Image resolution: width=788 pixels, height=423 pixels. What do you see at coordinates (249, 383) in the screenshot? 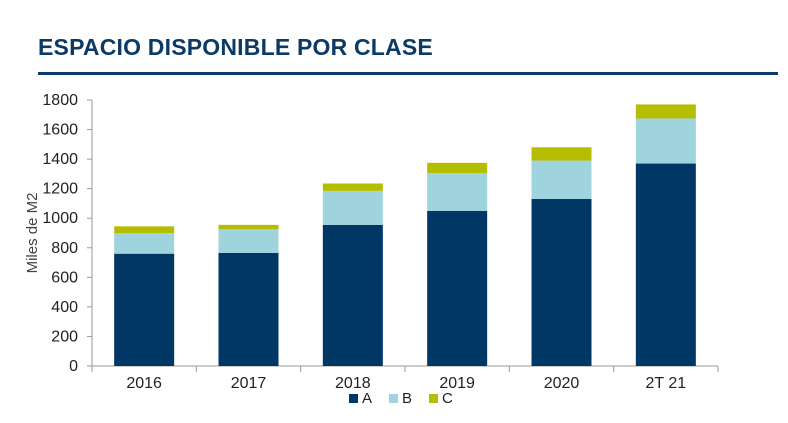
I see `x-tick-label: 2017` at bounding box center [249, 383].